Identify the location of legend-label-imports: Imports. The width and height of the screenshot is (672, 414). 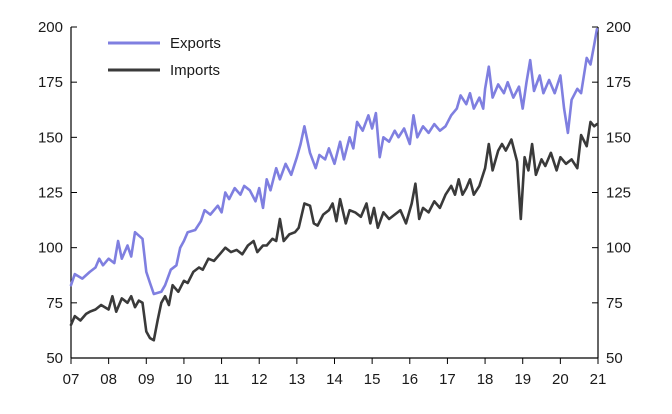
(195, 70).